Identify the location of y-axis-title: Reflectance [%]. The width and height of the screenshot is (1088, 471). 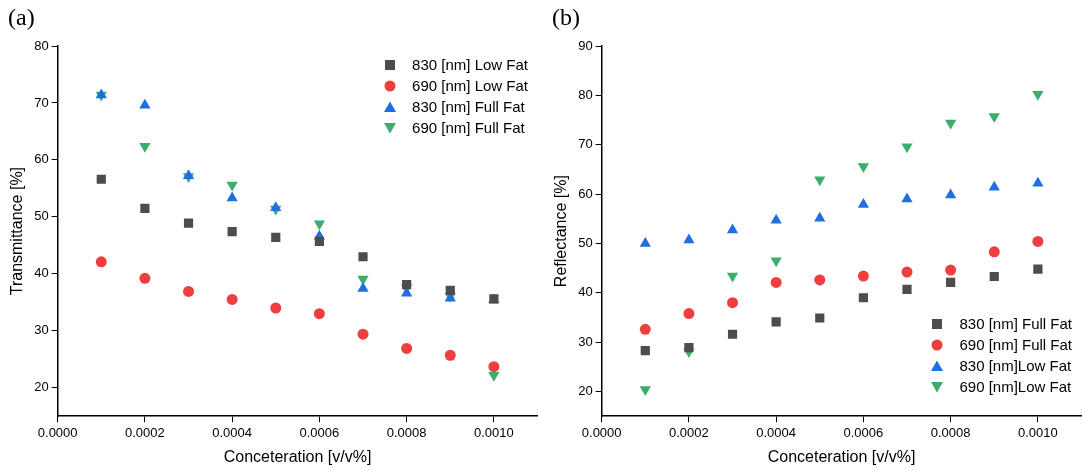
(561, 231).